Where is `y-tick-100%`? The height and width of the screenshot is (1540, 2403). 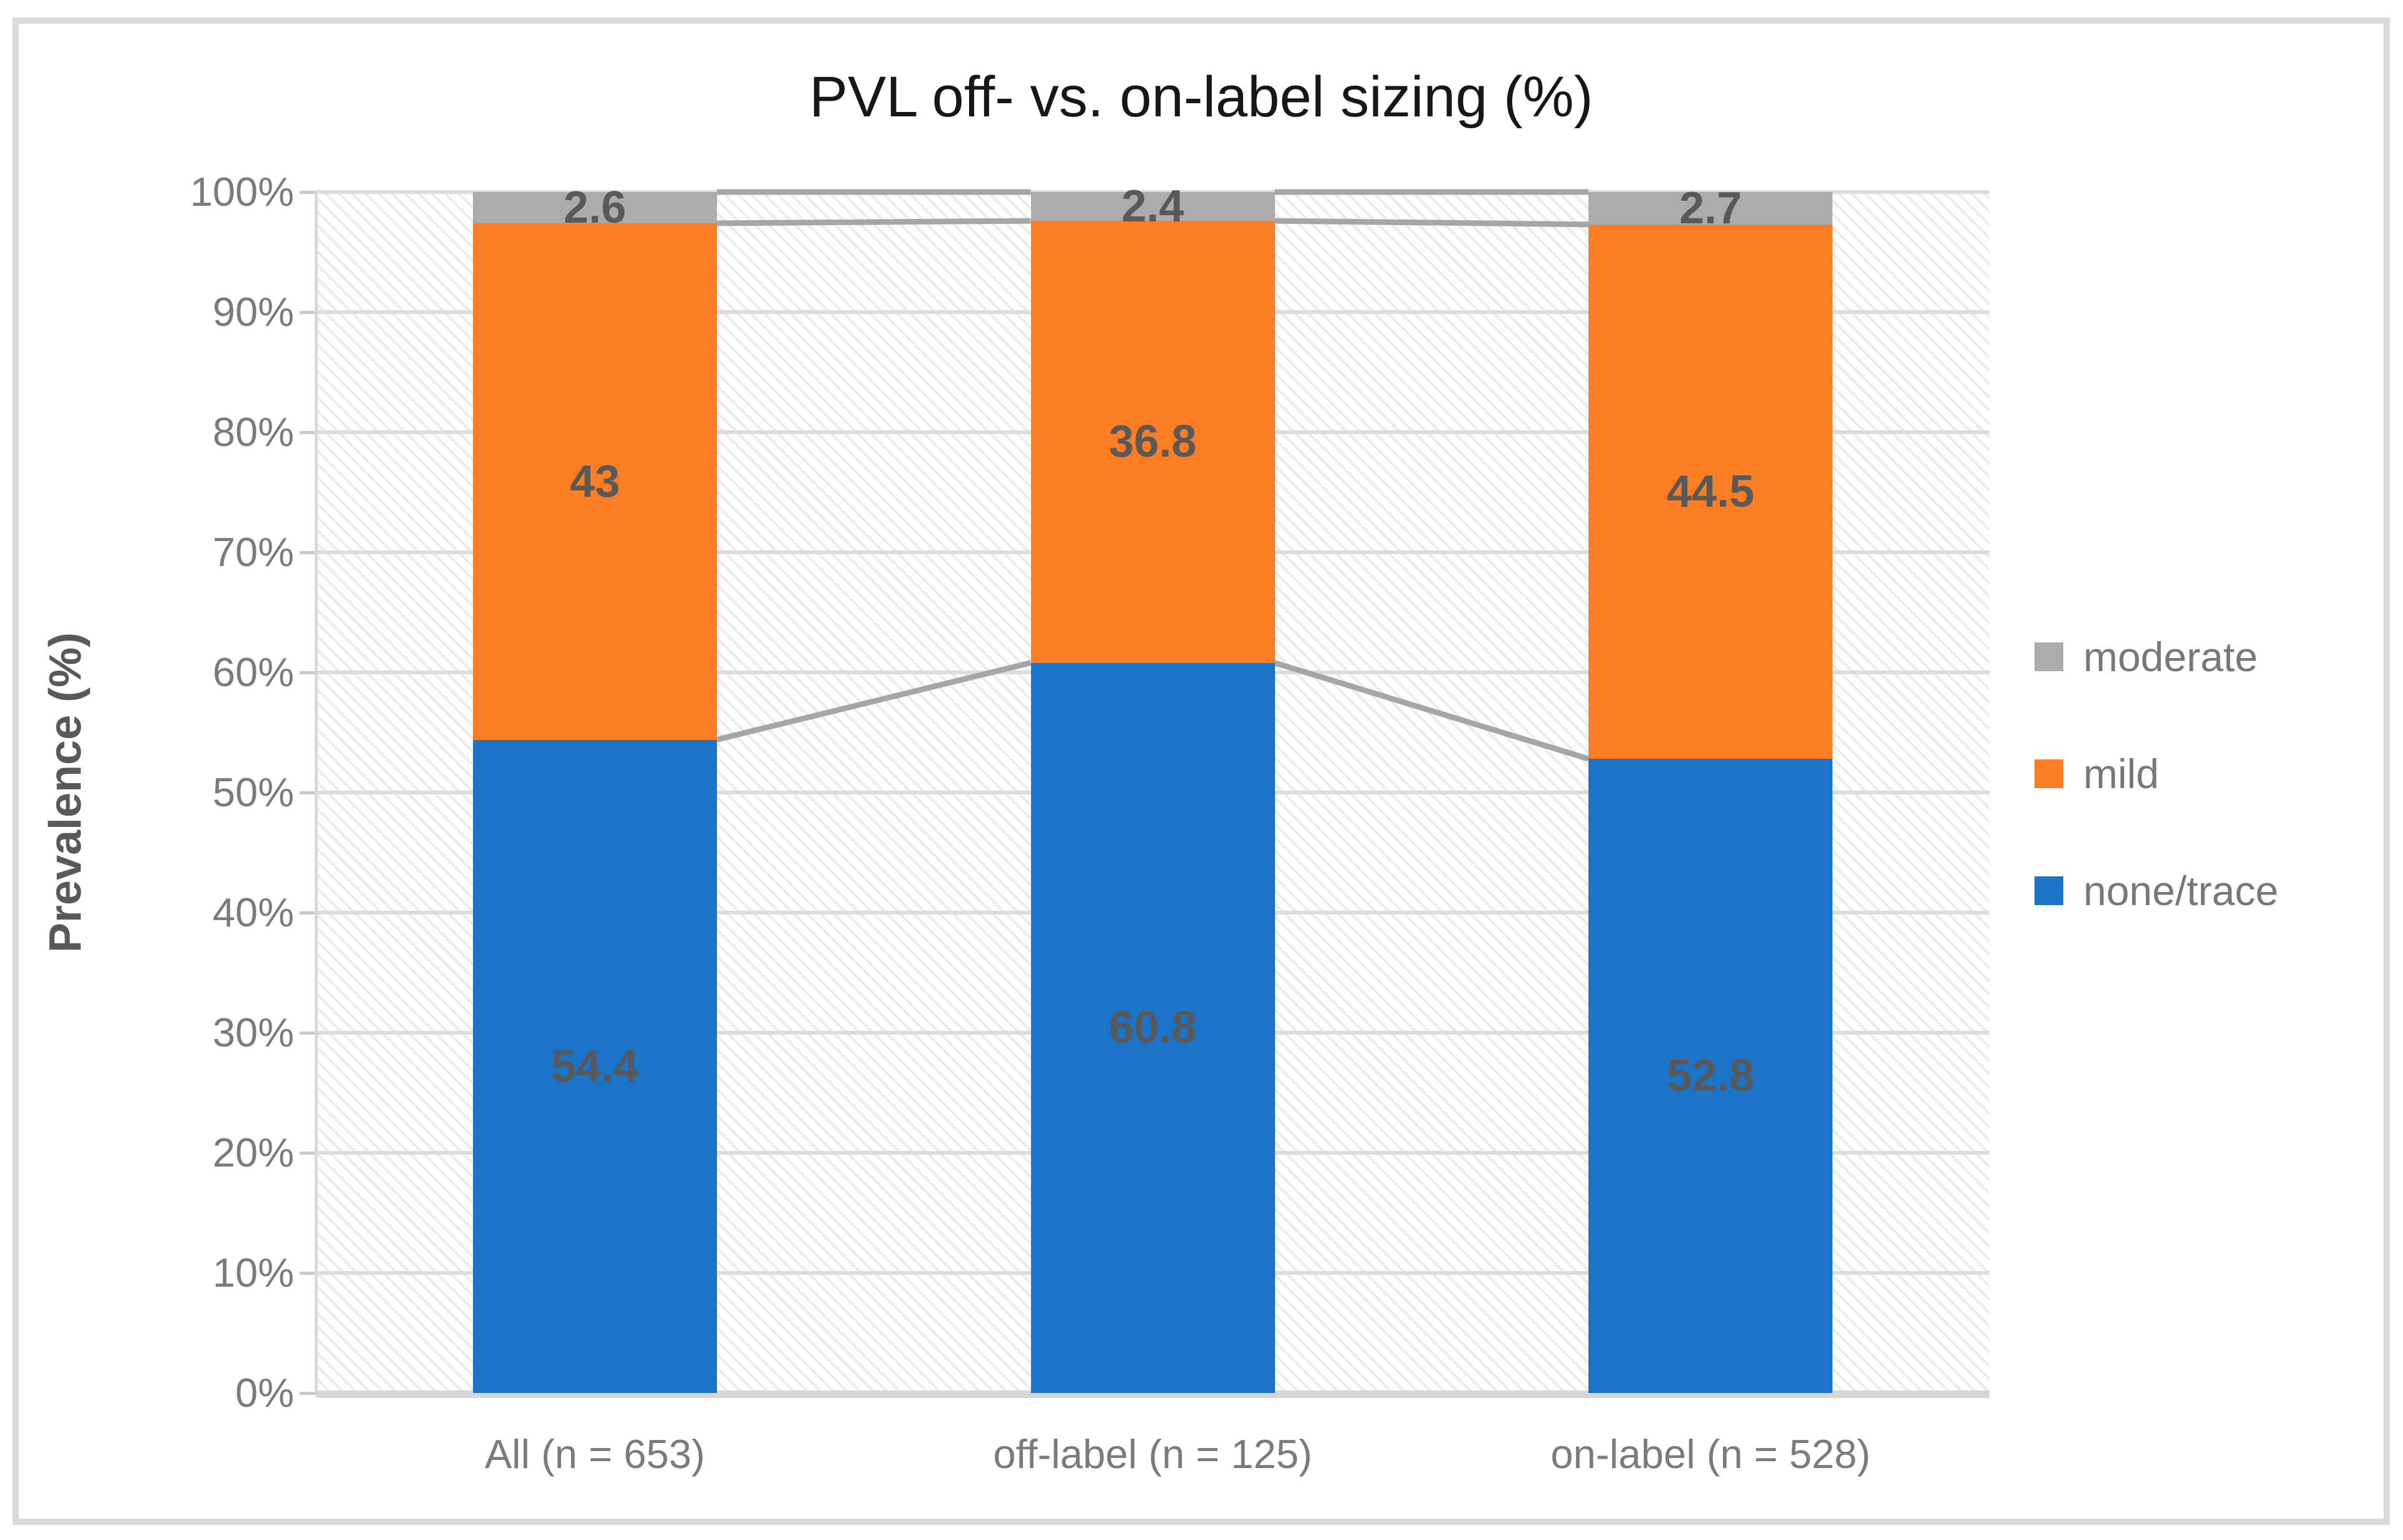 y-tick-100% is located at coordinates (308, 192).